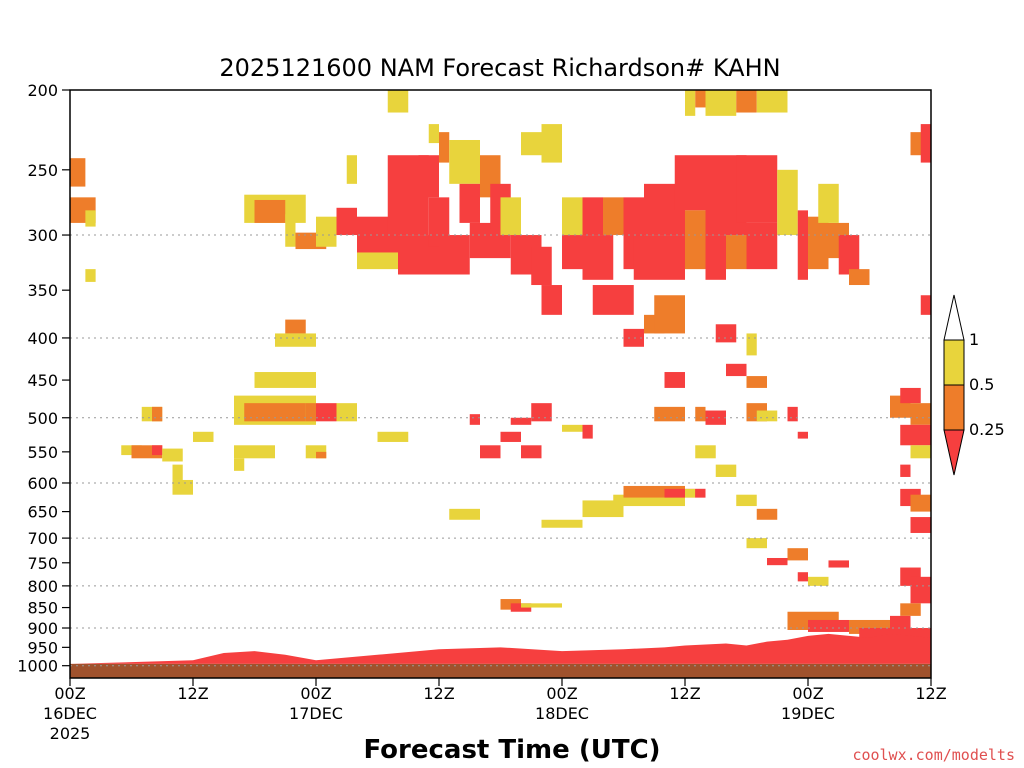 The width and height of the screenshot is (1024, 768). What do you see at coordinates (42, 586) in the screenshot?
I see `y-tick-label: 800` at bounding box center [42, 586].